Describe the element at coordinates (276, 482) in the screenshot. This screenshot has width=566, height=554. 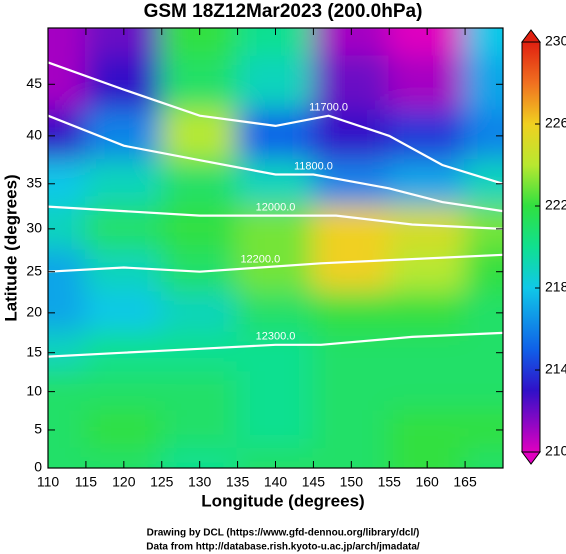
I see `x-tick-label: 140` at that location.